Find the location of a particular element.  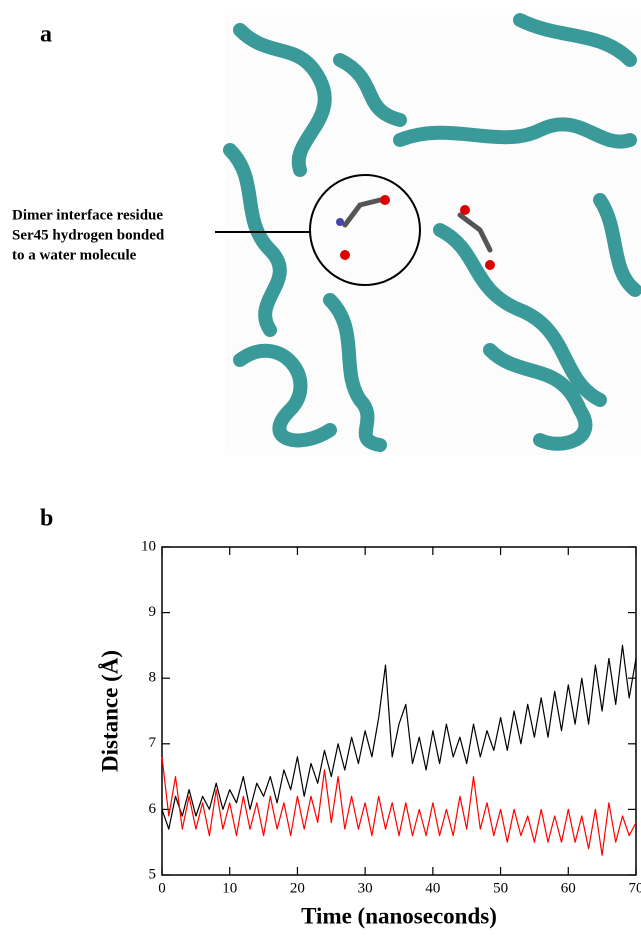

highlight-circle is located at coordinates (365, 230).